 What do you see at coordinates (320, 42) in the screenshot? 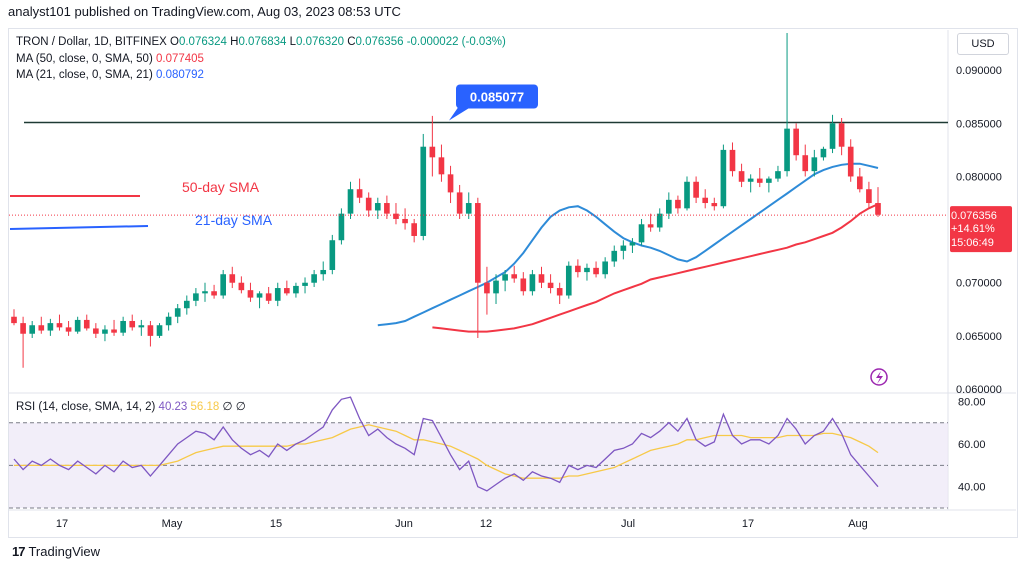
I see `low-value: 0.076320` at bounding box center [320, 42].